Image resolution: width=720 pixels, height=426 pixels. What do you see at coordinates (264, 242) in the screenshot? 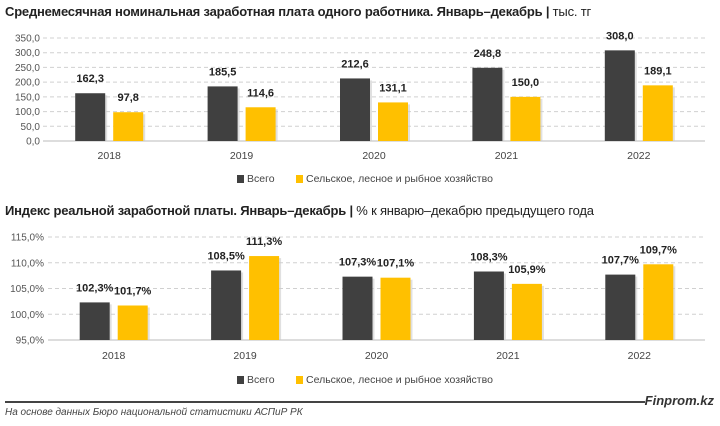
I see `chart2-data-label: 111,3%` at bounding box center [264, 242].